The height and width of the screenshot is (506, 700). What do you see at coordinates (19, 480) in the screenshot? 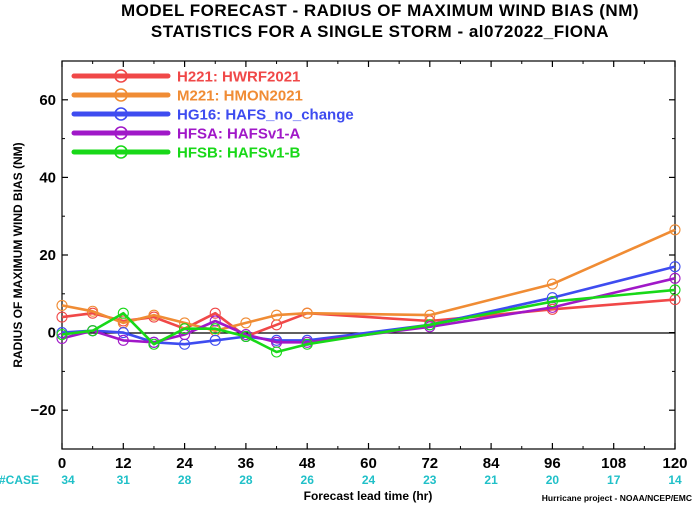
I see `case-label: #CASE` at bounding box center [19, 480].